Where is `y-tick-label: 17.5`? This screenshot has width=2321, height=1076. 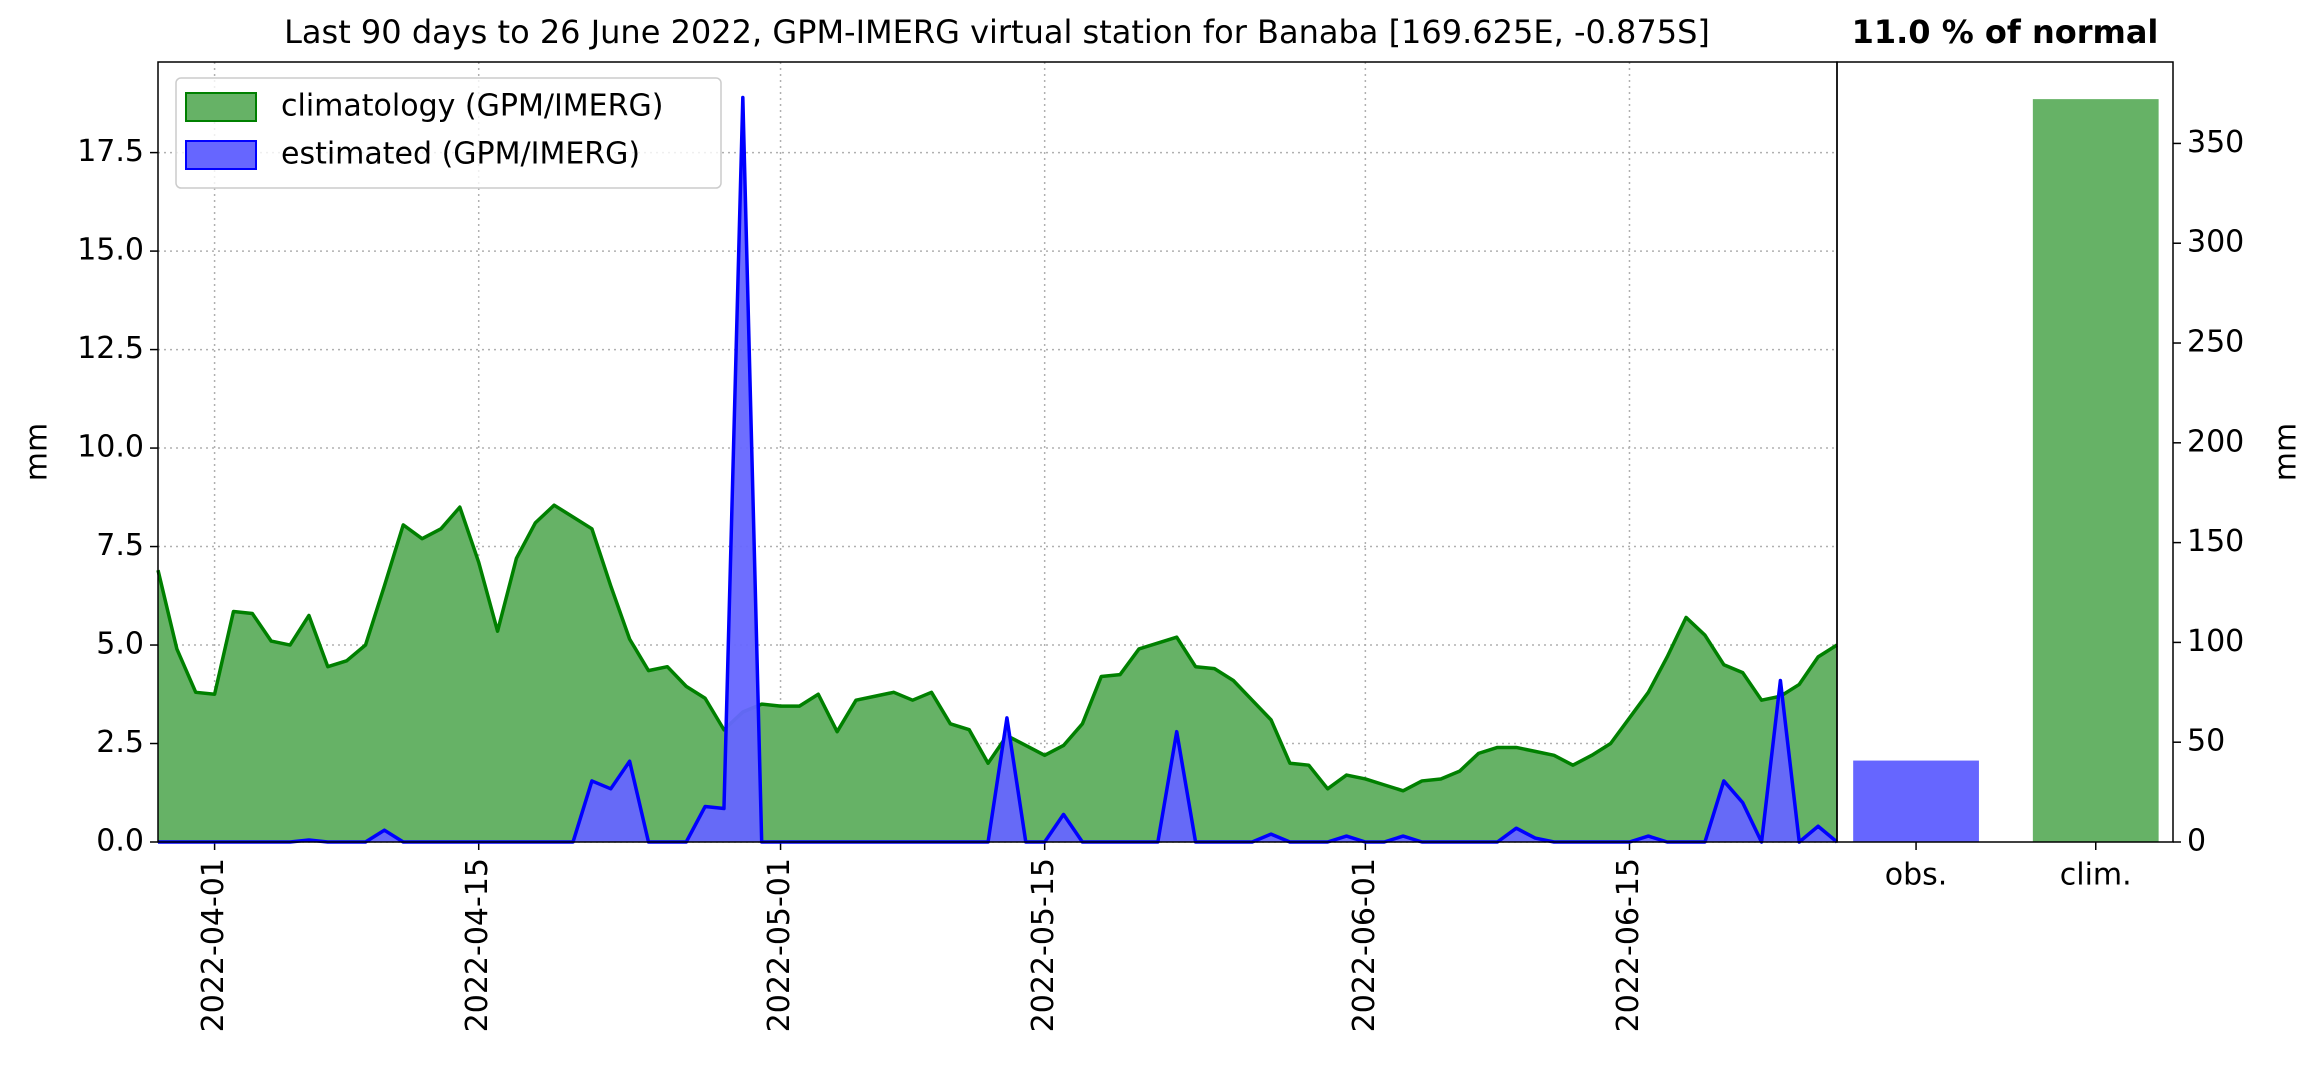
y-tick-label: 17.5 is located at coordinates (110, 151).